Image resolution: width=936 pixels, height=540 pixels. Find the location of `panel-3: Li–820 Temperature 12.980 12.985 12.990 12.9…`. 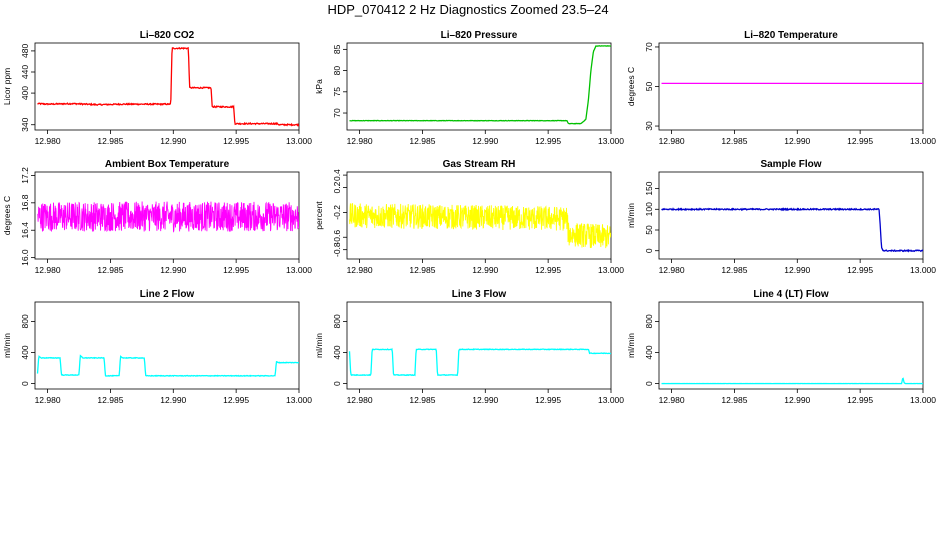

panel-3: Li–820 Temperature 12.980 12.985 12.990 12.9… is located at coordinates (781, 88).